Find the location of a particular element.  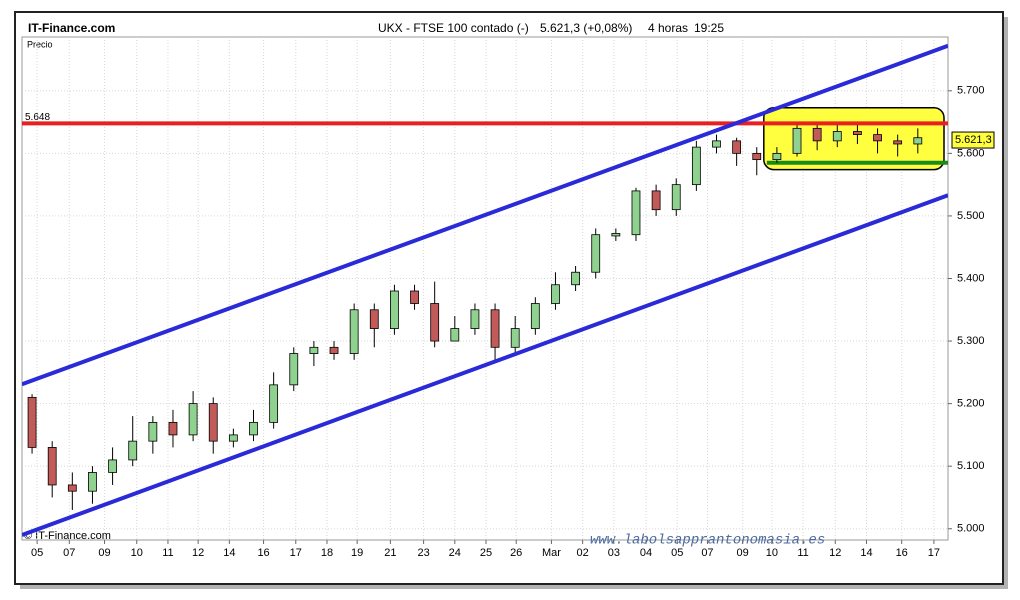

y-tick-label: 5.500 is located at coordinates (971, 216).